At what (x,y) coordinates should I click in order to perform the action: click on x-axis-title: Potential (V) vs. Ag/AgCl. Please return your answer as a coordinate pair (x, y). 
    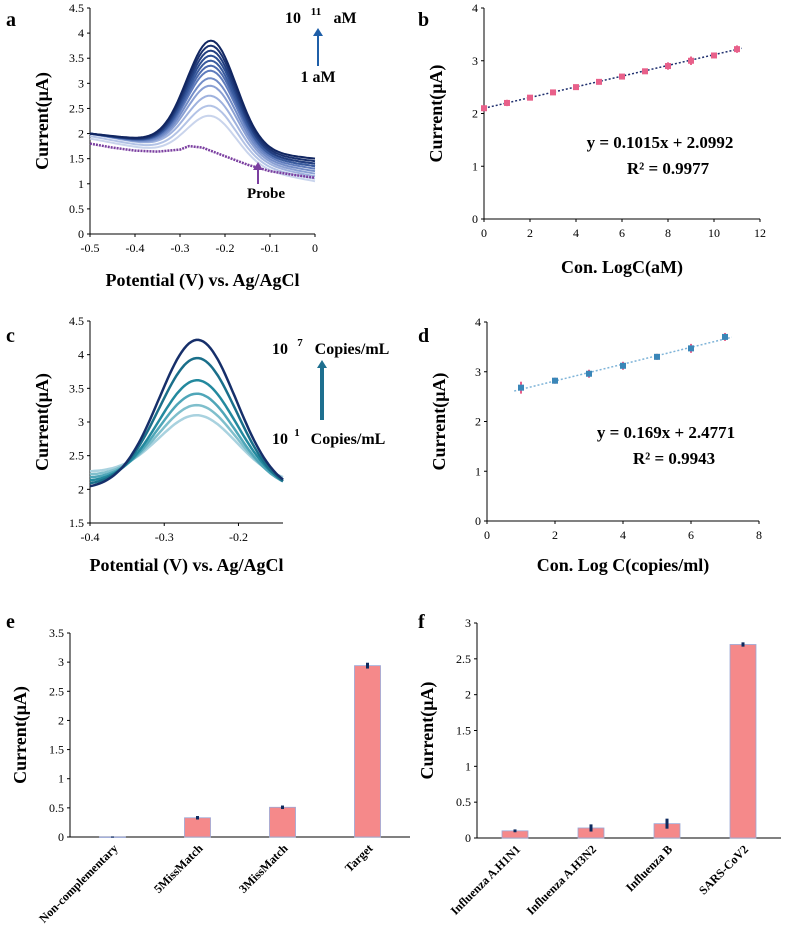
    Looking at the image, I should click on (203, 280).